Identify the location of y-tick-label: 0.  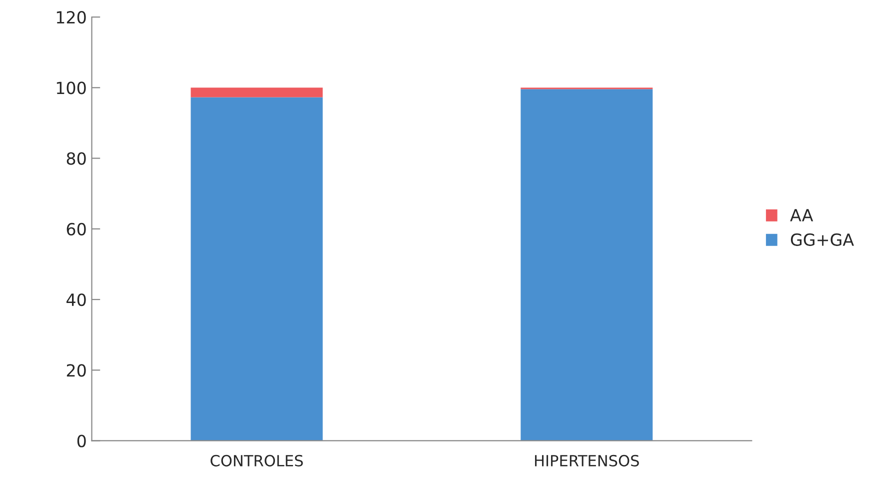
(81, 441).